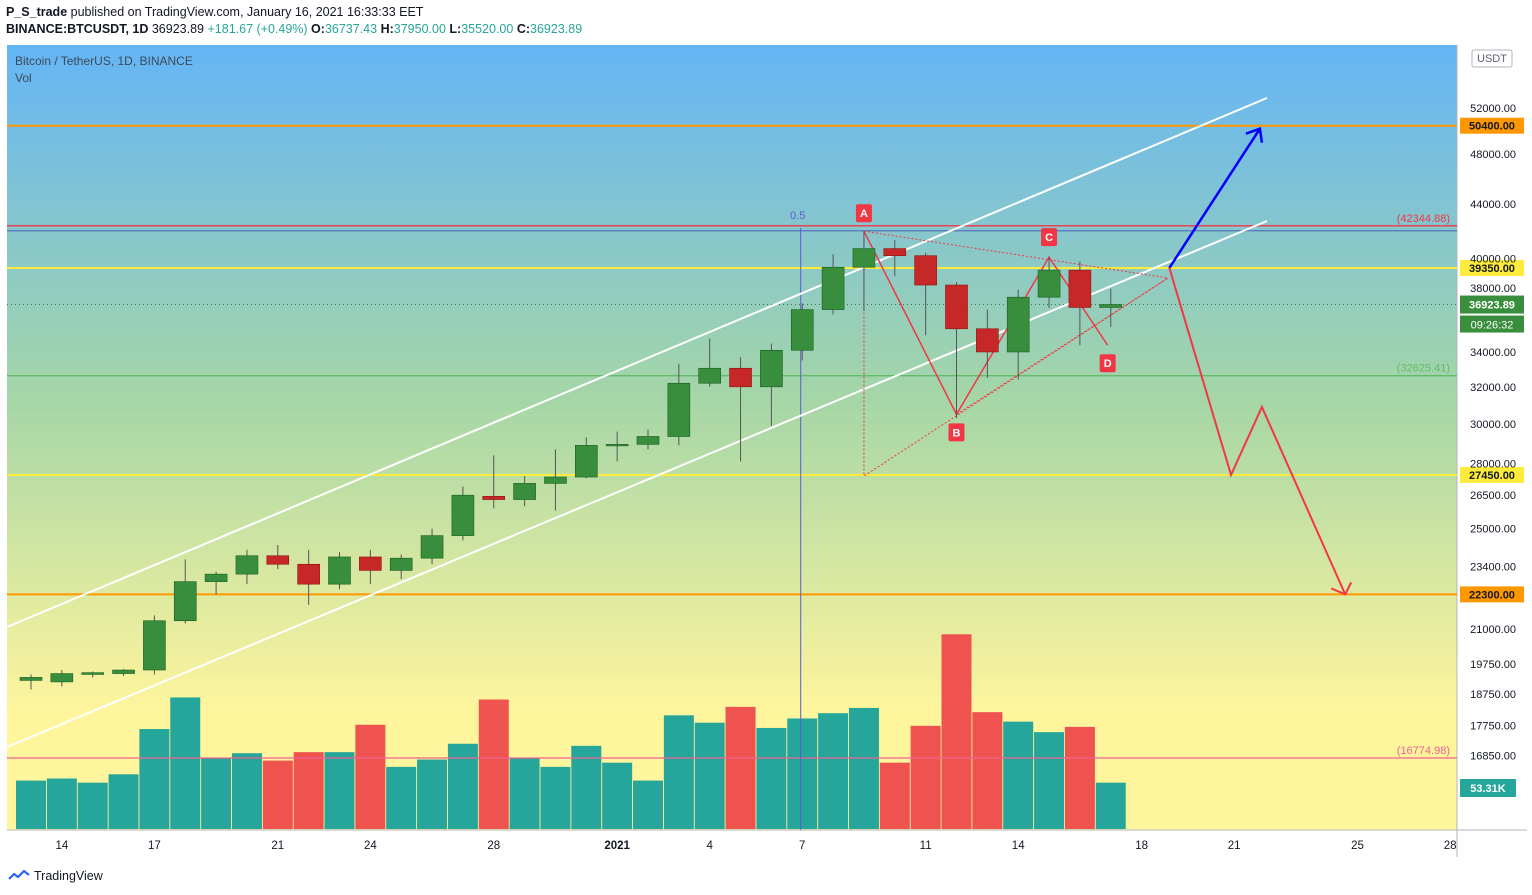 This screenshot has width=1532, height=895. What do you see at coordinates (370, 846) in the screenshot?
I see `x-tick-label: 24` at bounding box center [370, 846].